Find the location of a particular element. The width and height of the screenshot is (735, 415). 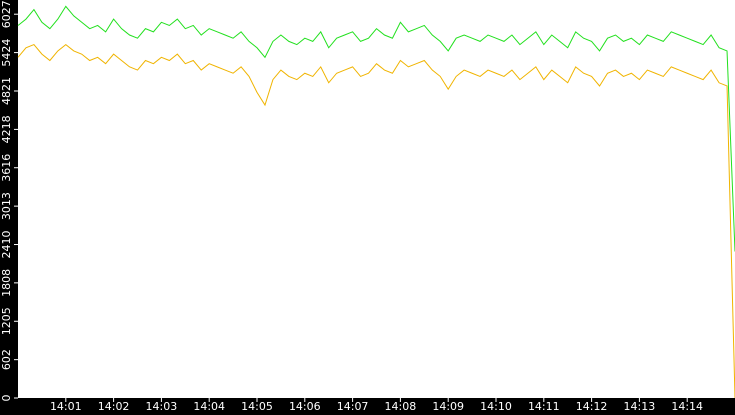

x-tick-label: 14:06 is located at coordinates (305, 406).